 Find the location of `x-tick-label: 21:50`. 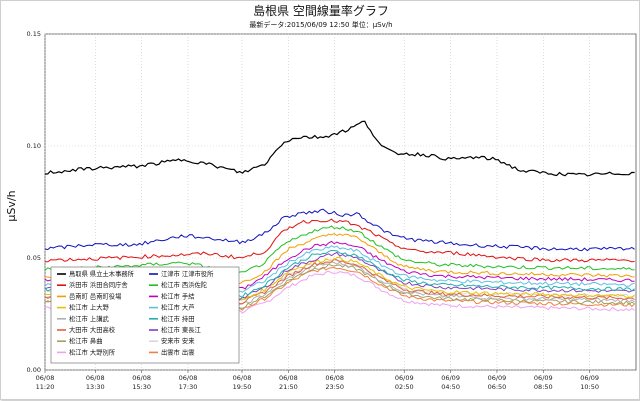

x-tick-label: 21:50 is located at coordinates (288, 387).